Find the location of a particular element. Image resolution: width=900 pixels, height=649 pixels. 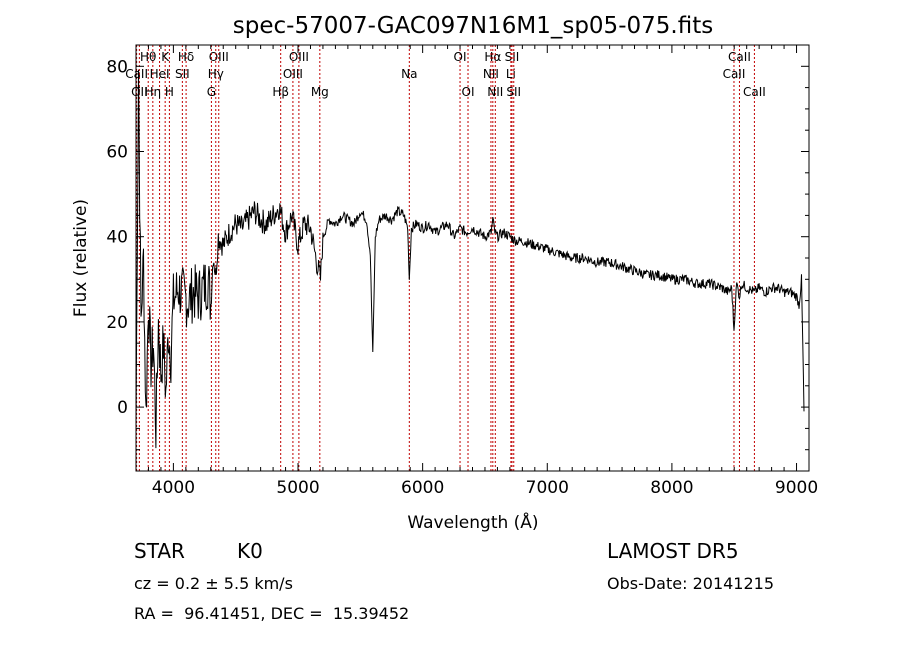

y-tick-label: 0 is located at coordinates (122, 408).